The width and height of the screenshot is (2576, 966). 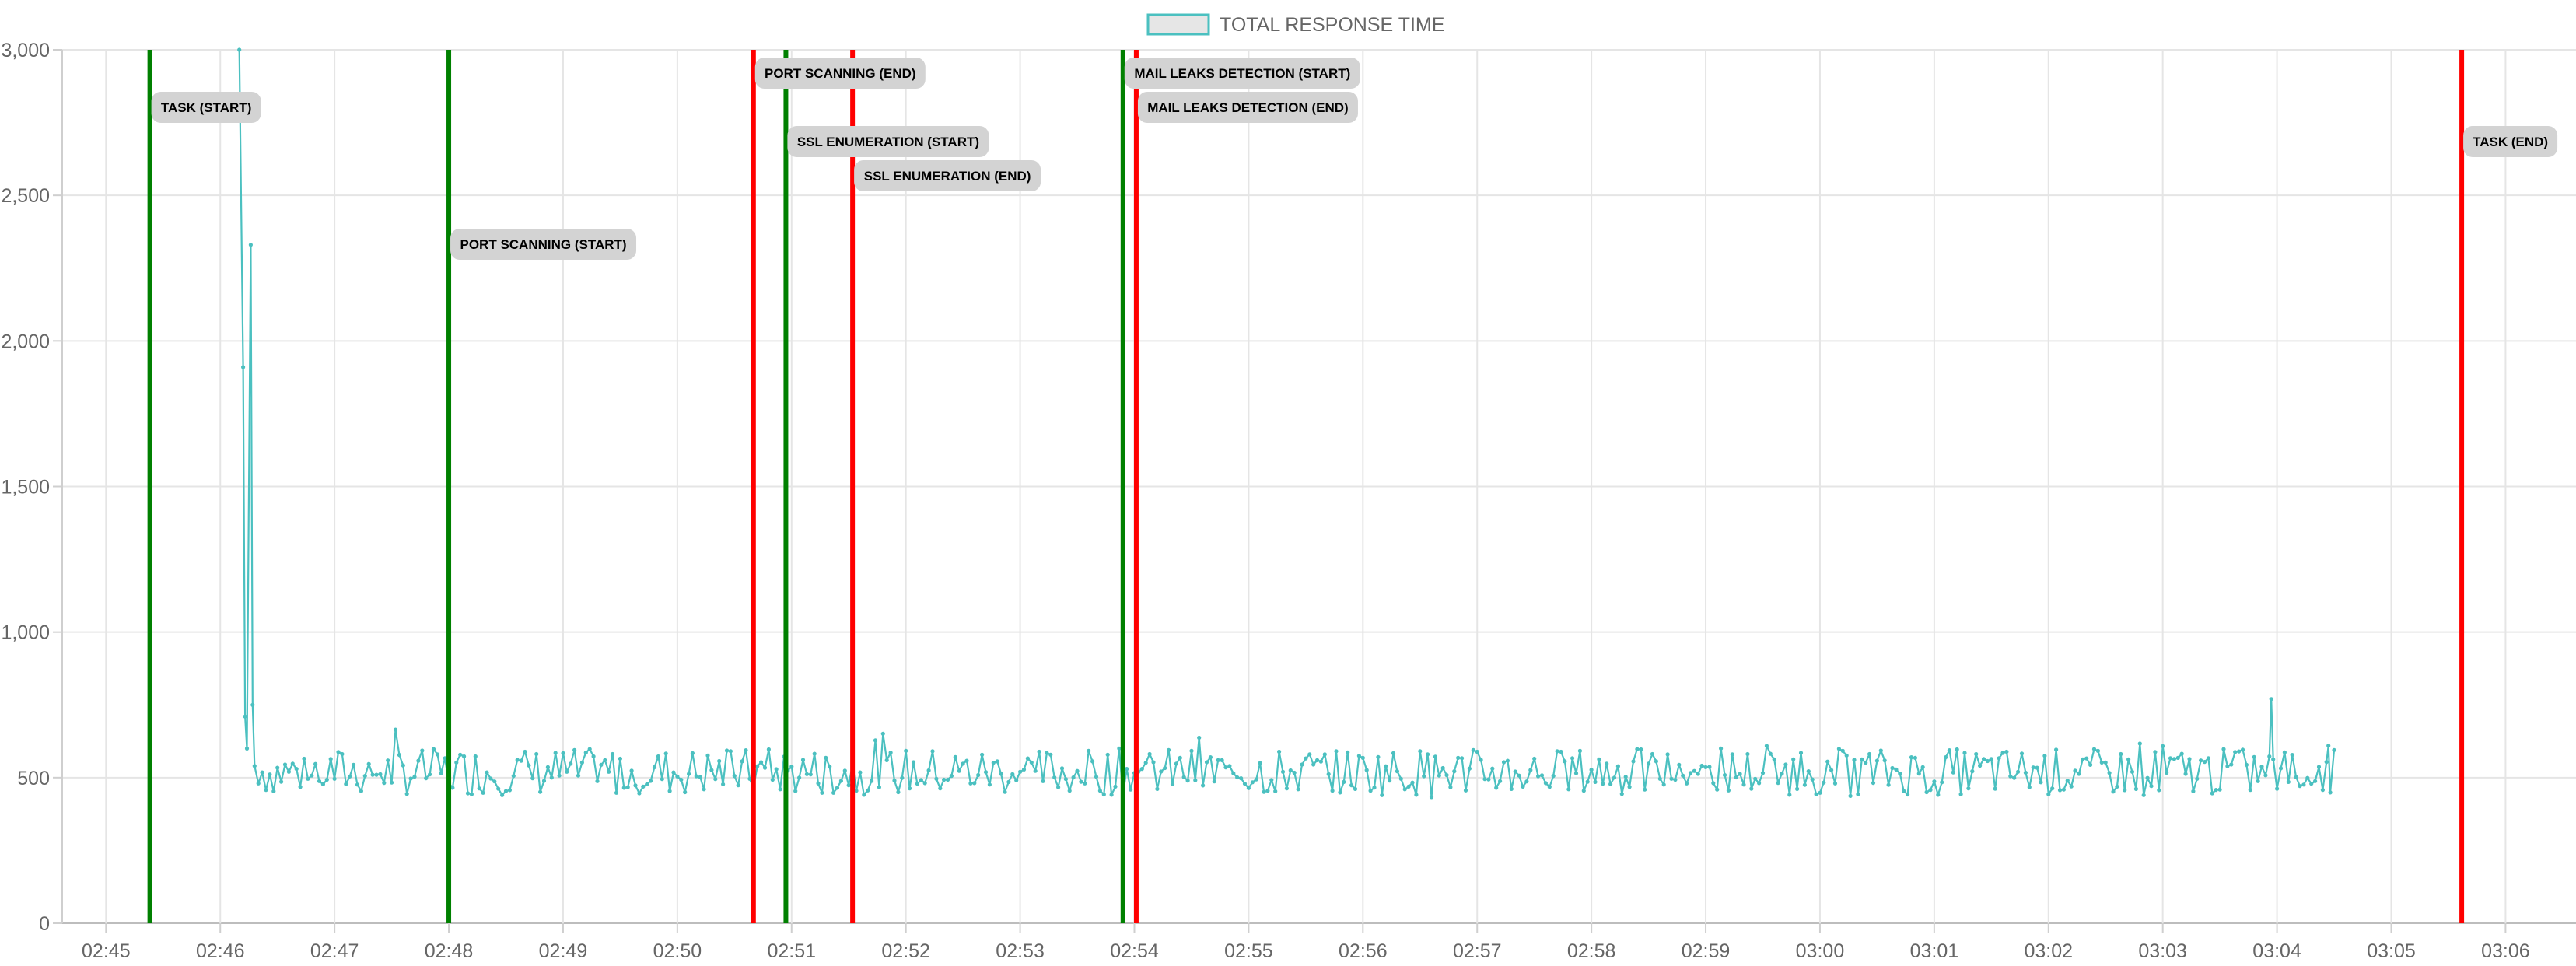 I want to click on annotation-label-text: TASK (END), so click(x=2511, y=142).